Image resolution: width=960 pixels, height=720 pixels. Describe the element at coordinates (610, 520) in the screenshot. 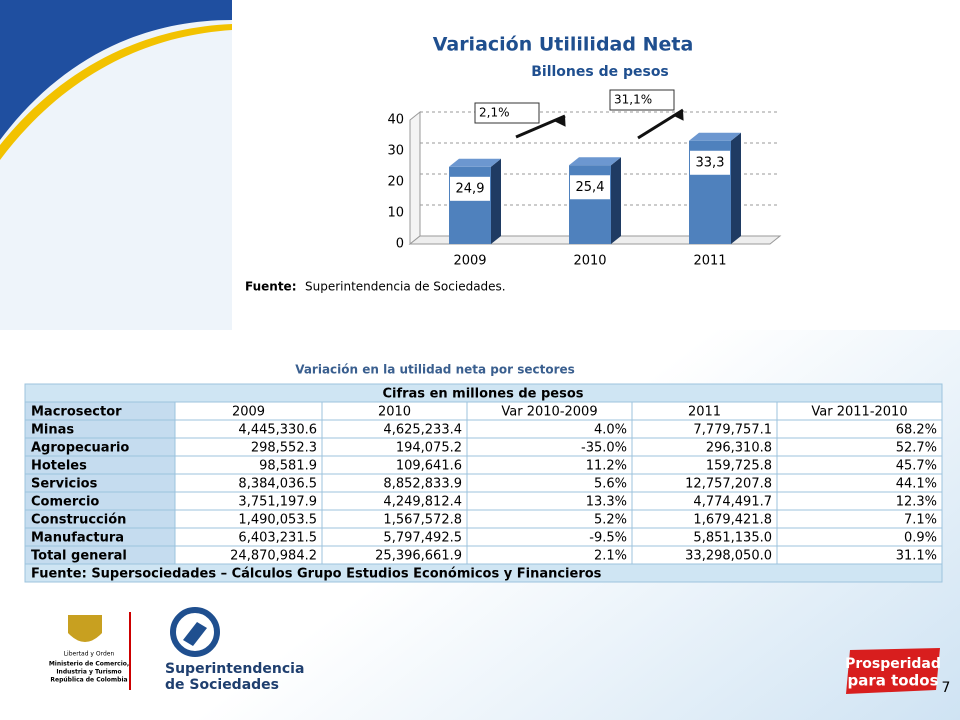

I see `table-value: 5.2%` at that location.